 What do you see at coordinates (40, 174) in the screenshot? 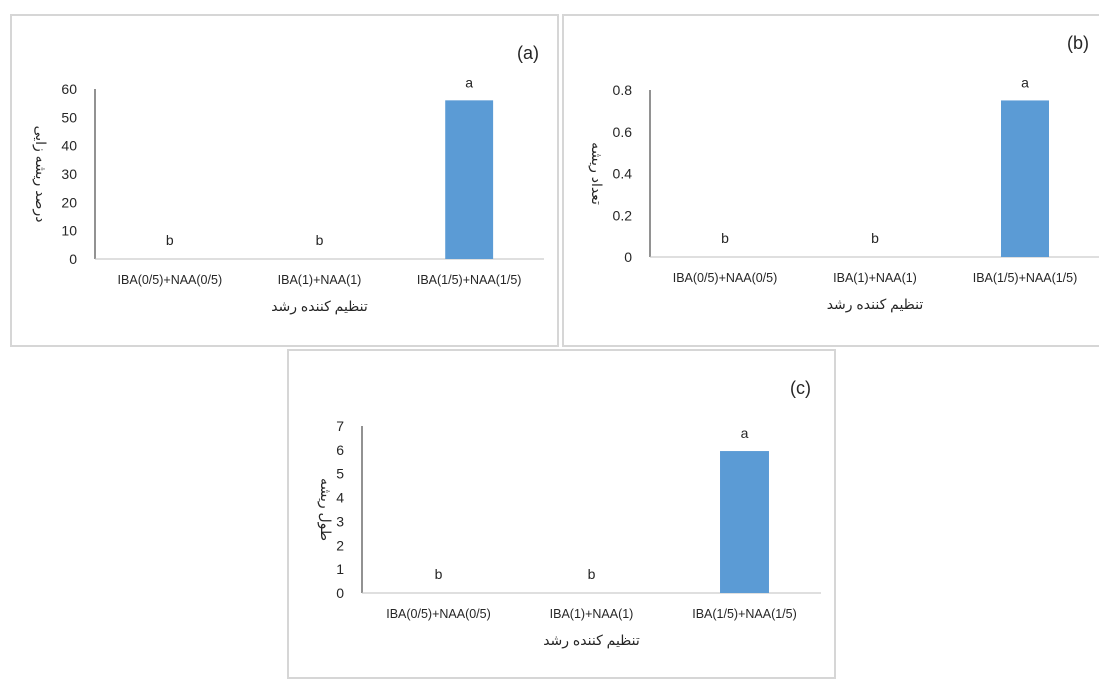
I see `y-axis-title-a: درصد ریشه زایی` at bounding box center [40, 174].